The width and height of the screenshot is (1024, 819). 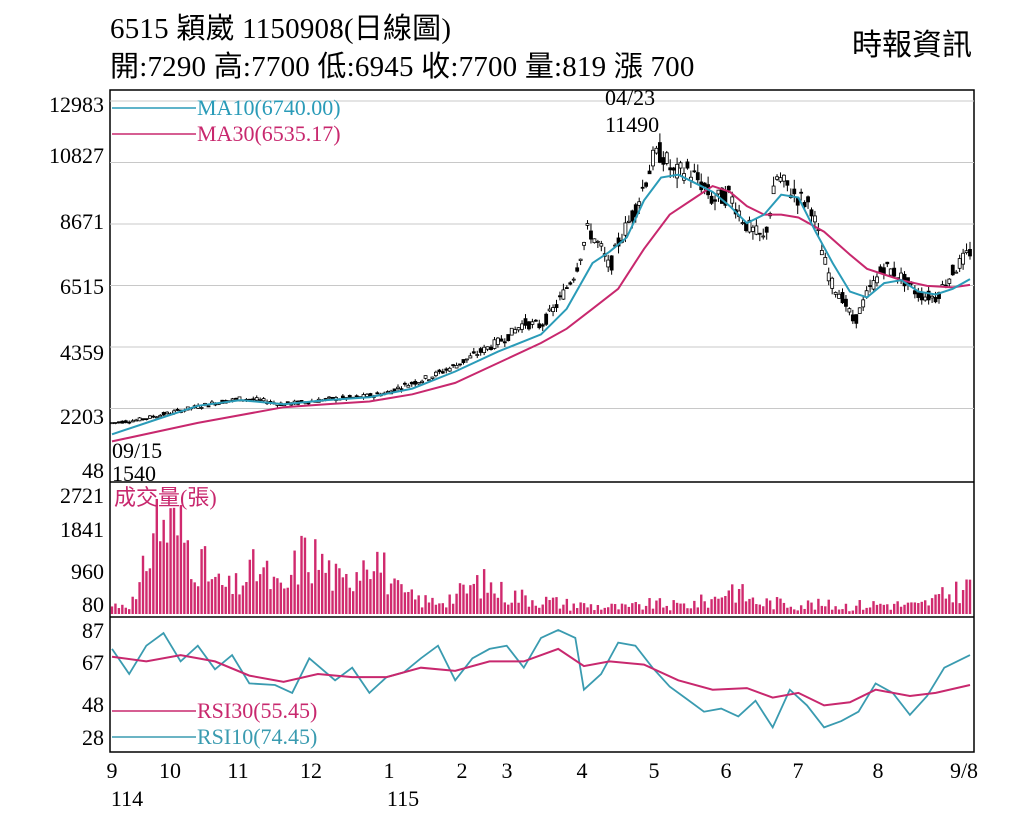 What do you see at coordinates (93, 704) in the screenshot?
I see `rsi-tick-label: 48` at bounding box center [93, 704].